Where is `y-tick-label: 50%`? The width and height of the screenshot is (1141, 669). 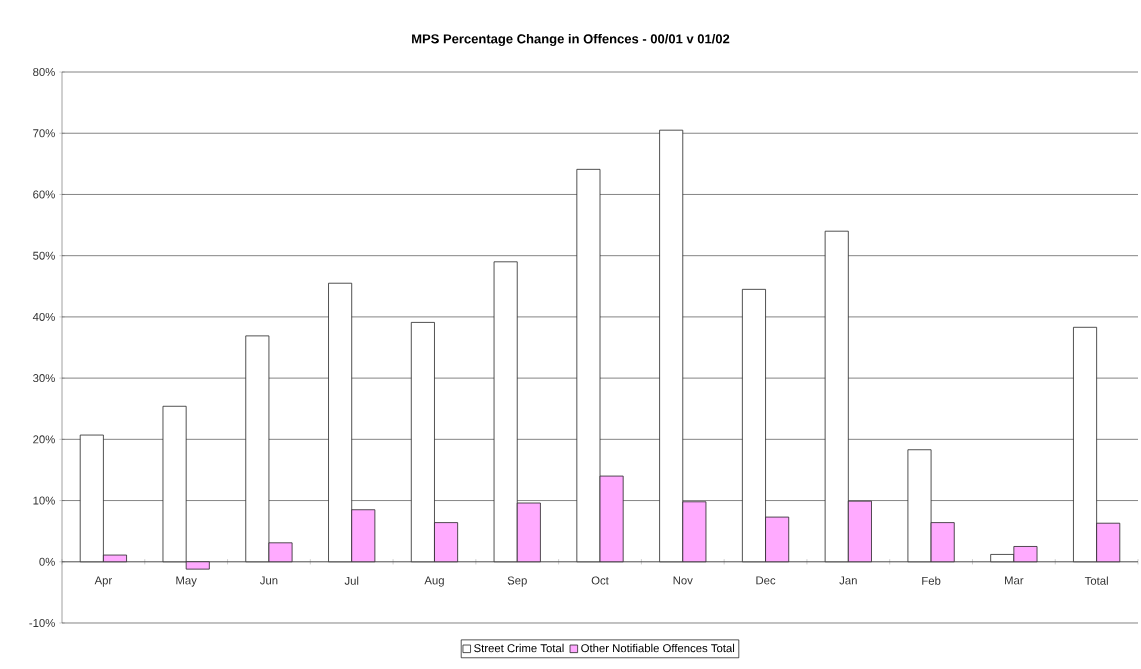
y-tick-label: 50% is located at coordinates (44, 255).